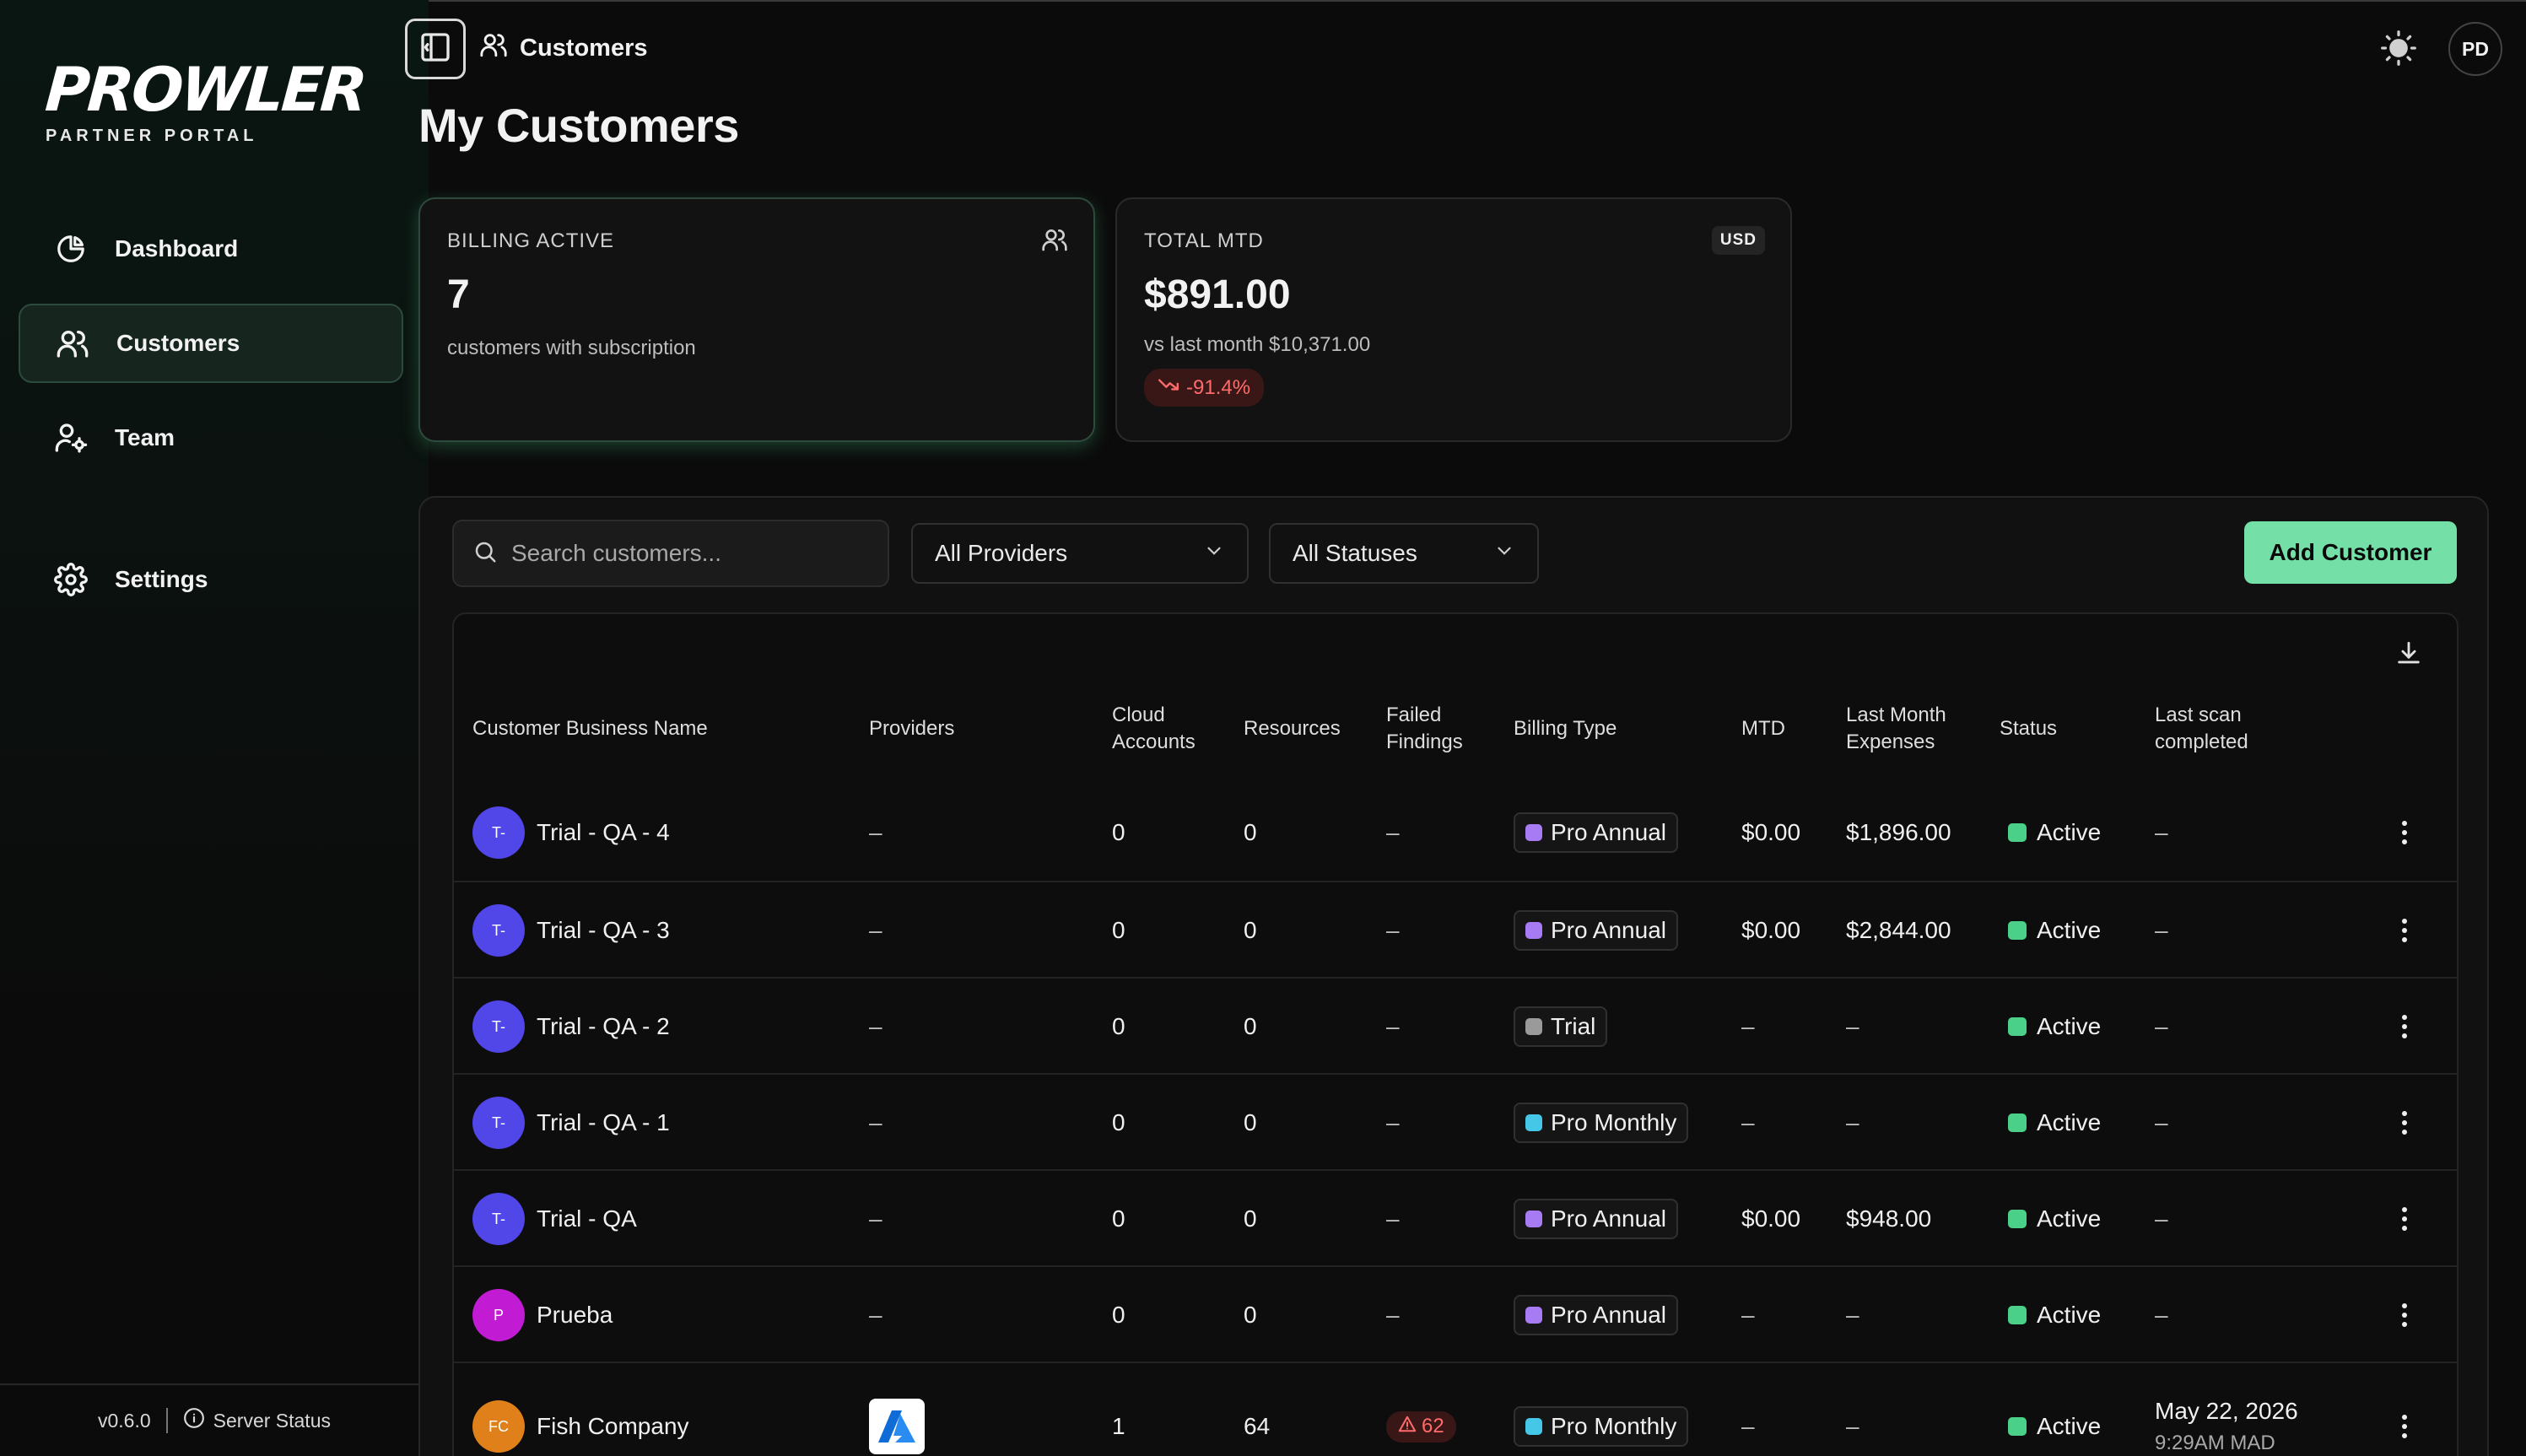 The width and height of the screenshot is (2526, 1456). Describe the element at coordinates (205, 89) in the screenshot. I see `brand-name: PROWLER` at that location.